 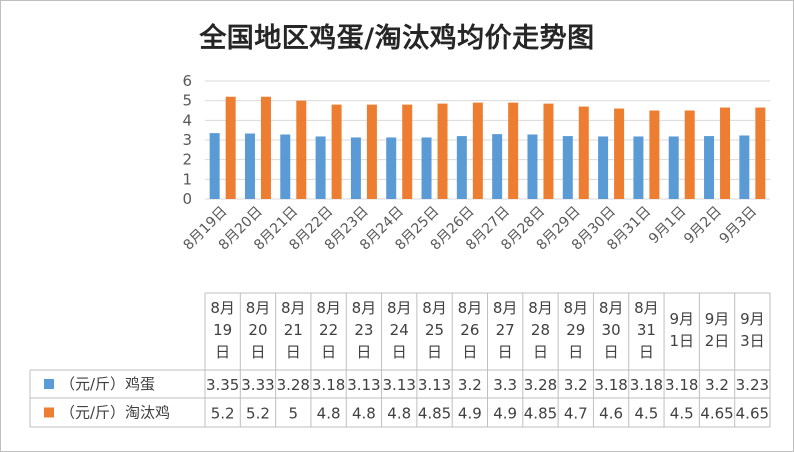 I want to click on table-header-cell: 1日, so click(x=681, y=341).